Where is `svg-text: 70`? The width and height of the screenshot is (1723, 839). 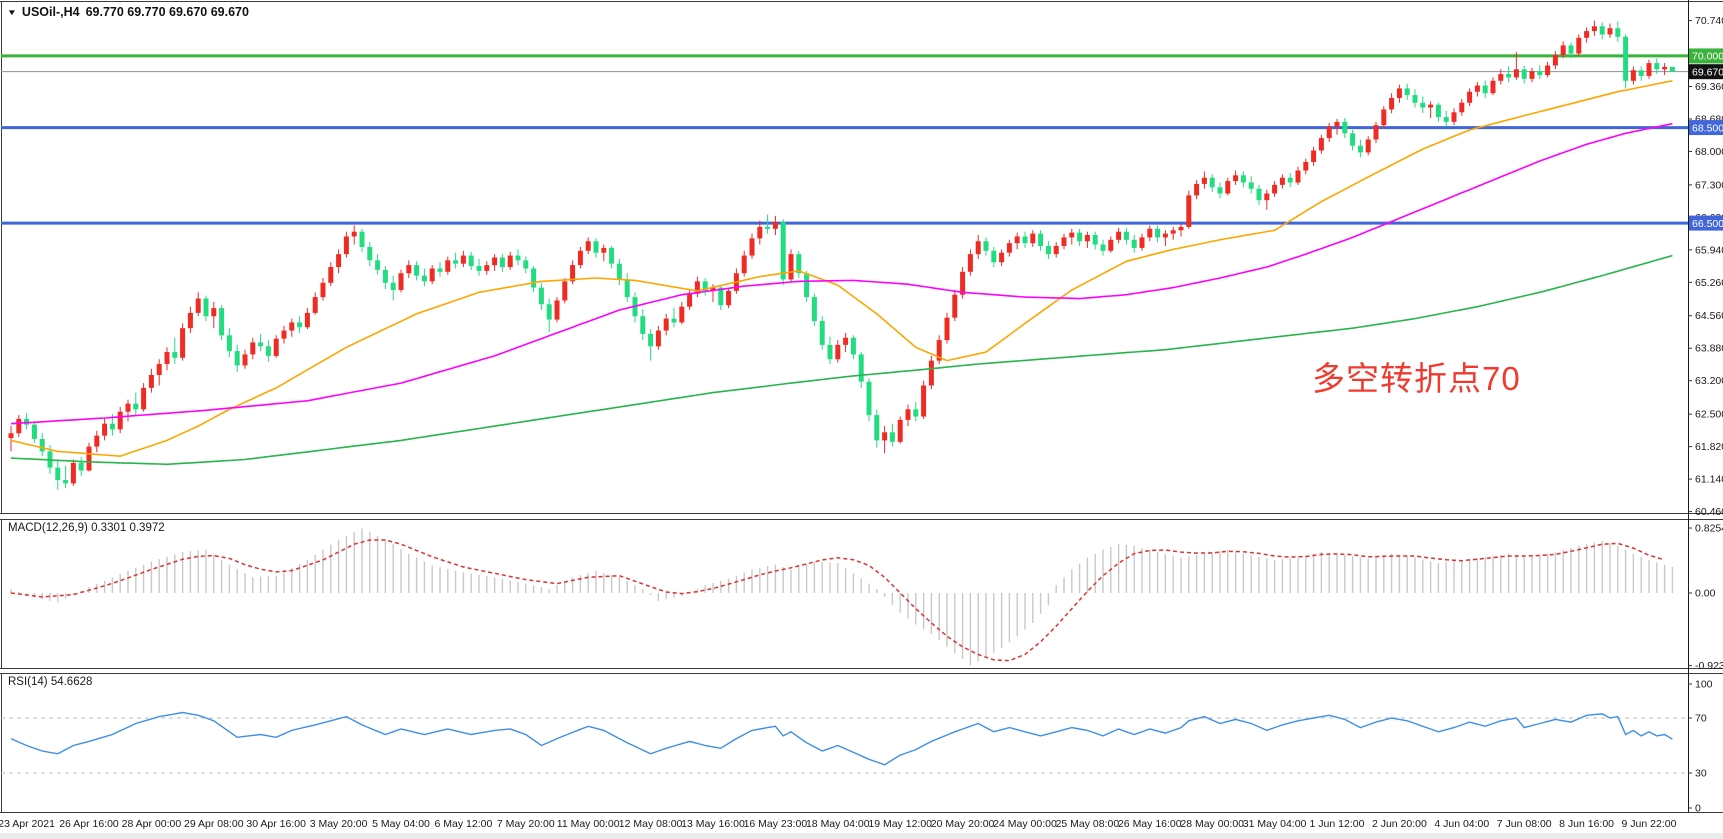
svg-text: 70 is located at coordinates (1701, 719).